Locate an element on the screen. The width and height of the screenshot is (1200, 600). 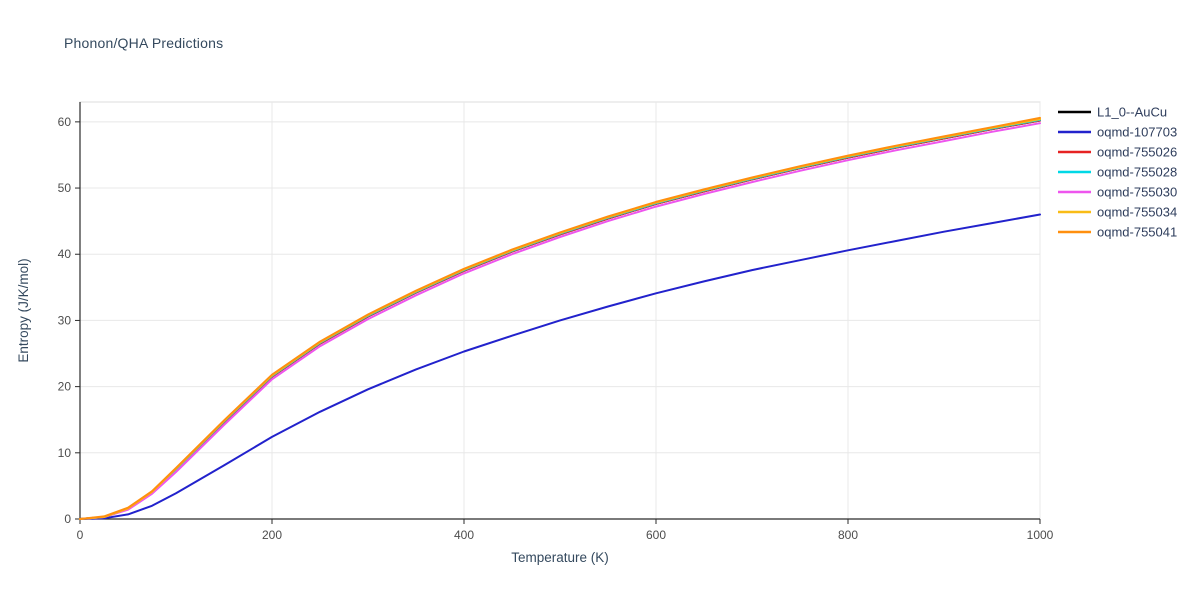
y-tick-label: 40 is located at coordinates (65, 254).